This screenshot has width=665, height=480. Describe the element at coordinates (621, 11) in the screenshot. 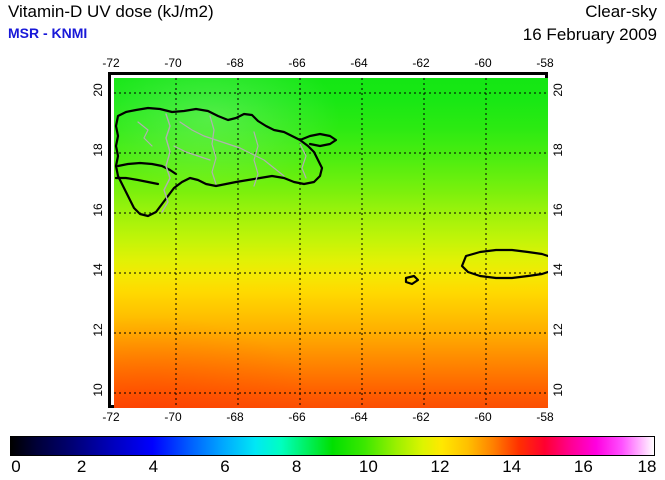

I see `sky-condition-label: Clear-sky` at that location.